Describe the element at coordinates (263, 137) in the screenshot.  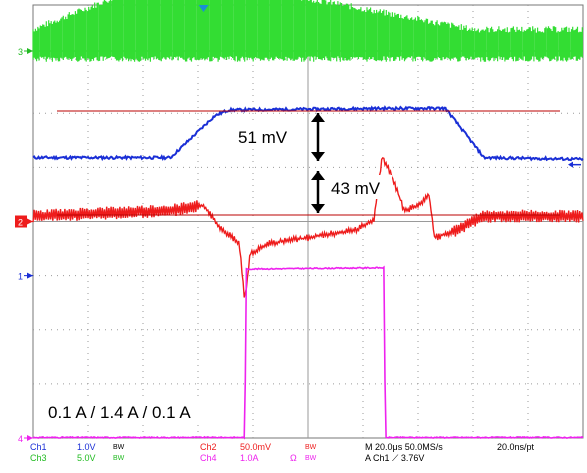
I see `annotation-51mv: 51 mV` at that location.